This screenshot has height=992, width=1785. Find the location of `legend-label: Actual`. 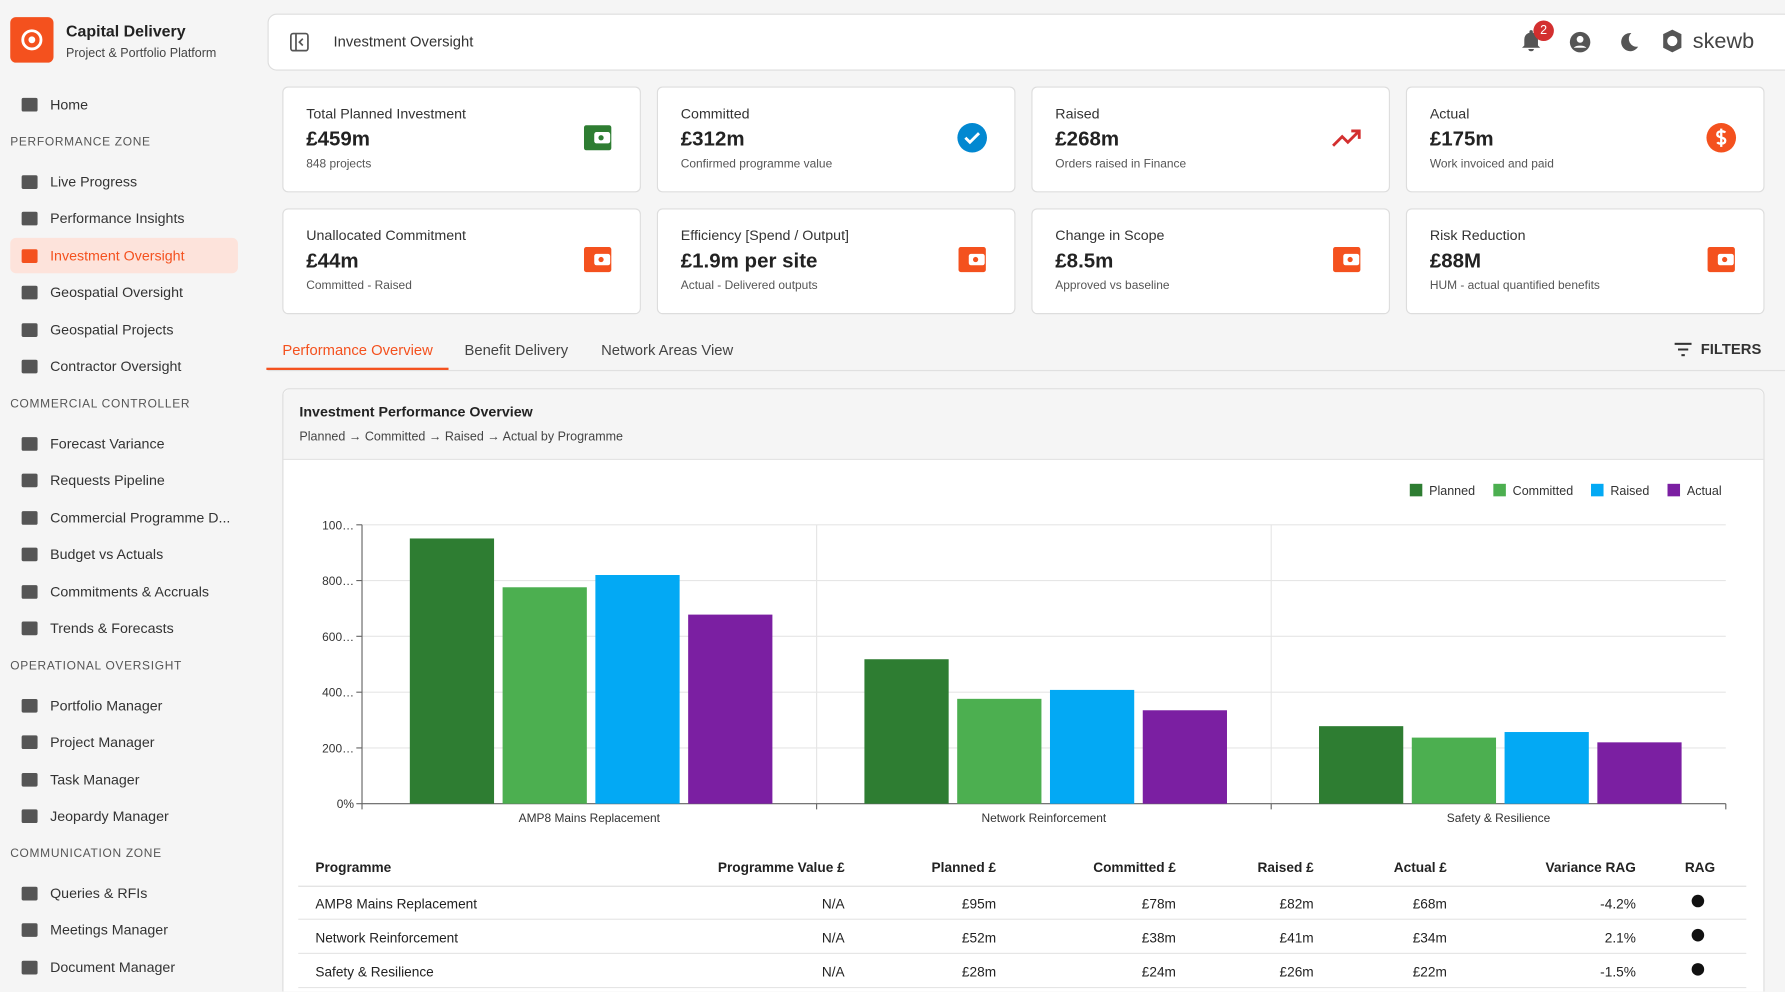

legend-label: Actual is located at coordinates (1704, 491).